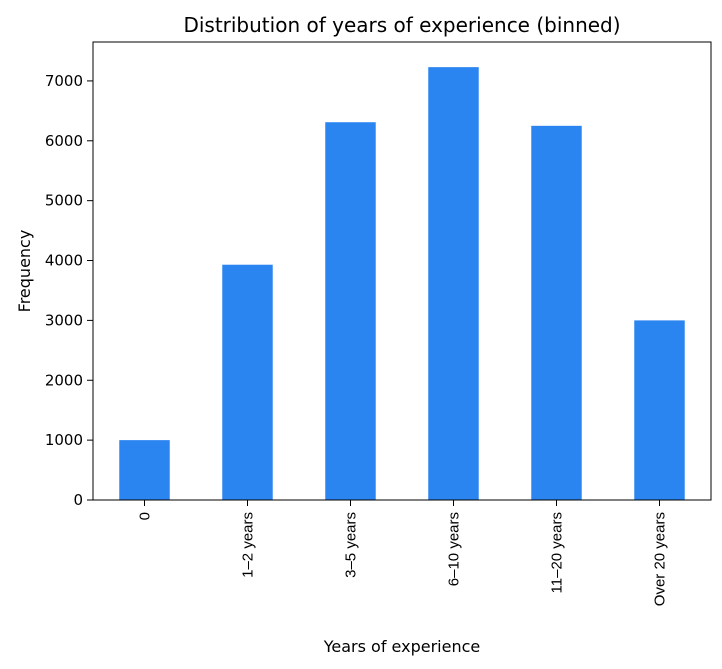  I want to click on y-tick-label: 0, so click(78, 500).